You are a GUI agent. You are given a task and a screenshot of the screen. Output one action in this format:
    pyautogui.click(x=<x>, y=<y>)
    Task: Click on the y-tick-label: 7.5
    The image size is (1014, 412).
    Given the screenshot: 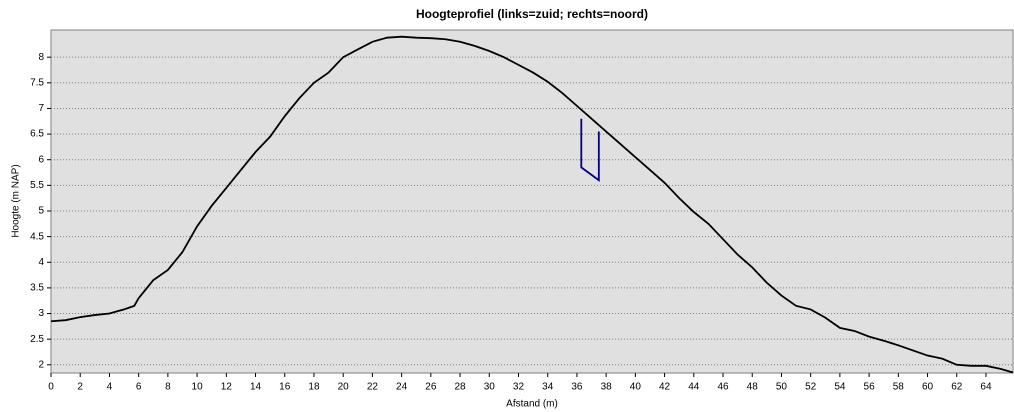 What is the action you would take?
    pyautogui.click(x=37, y=82)
    